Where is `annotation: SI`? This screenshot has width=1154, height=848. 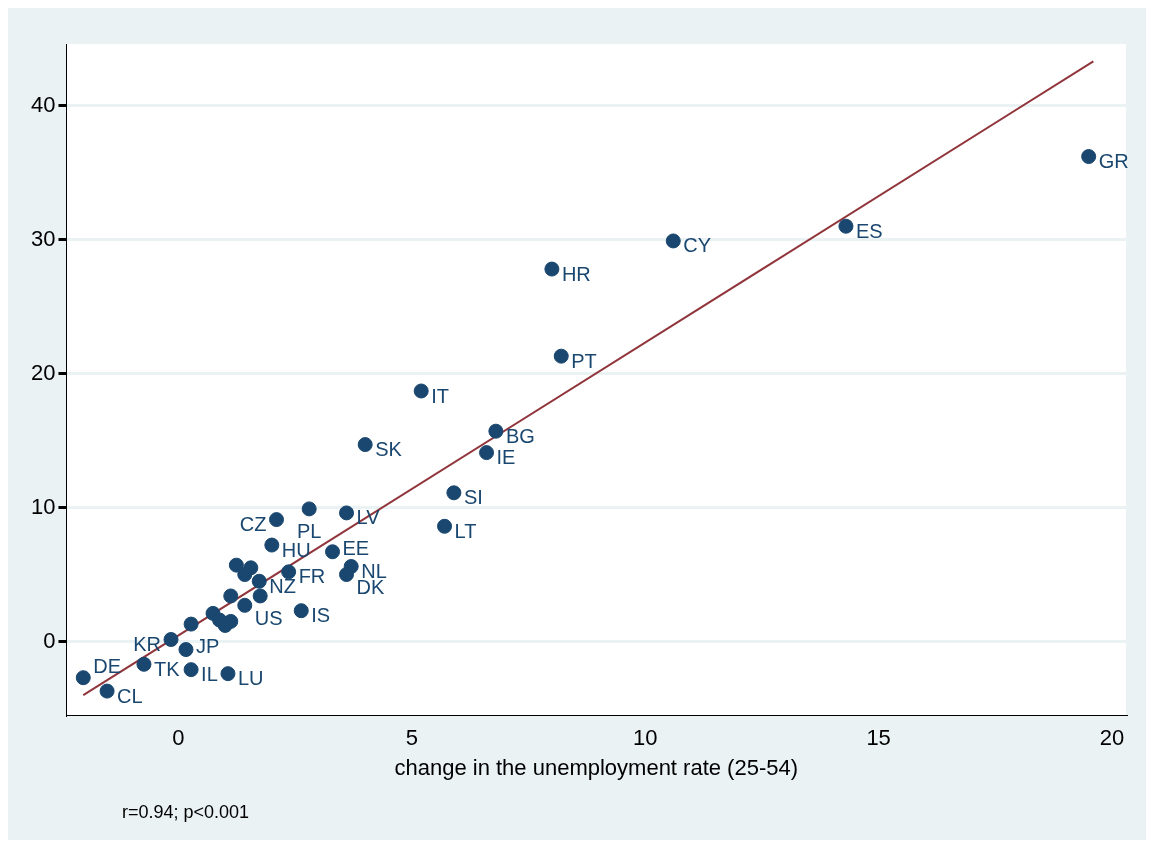
annotation: SI is located at coordinates (473, 497).